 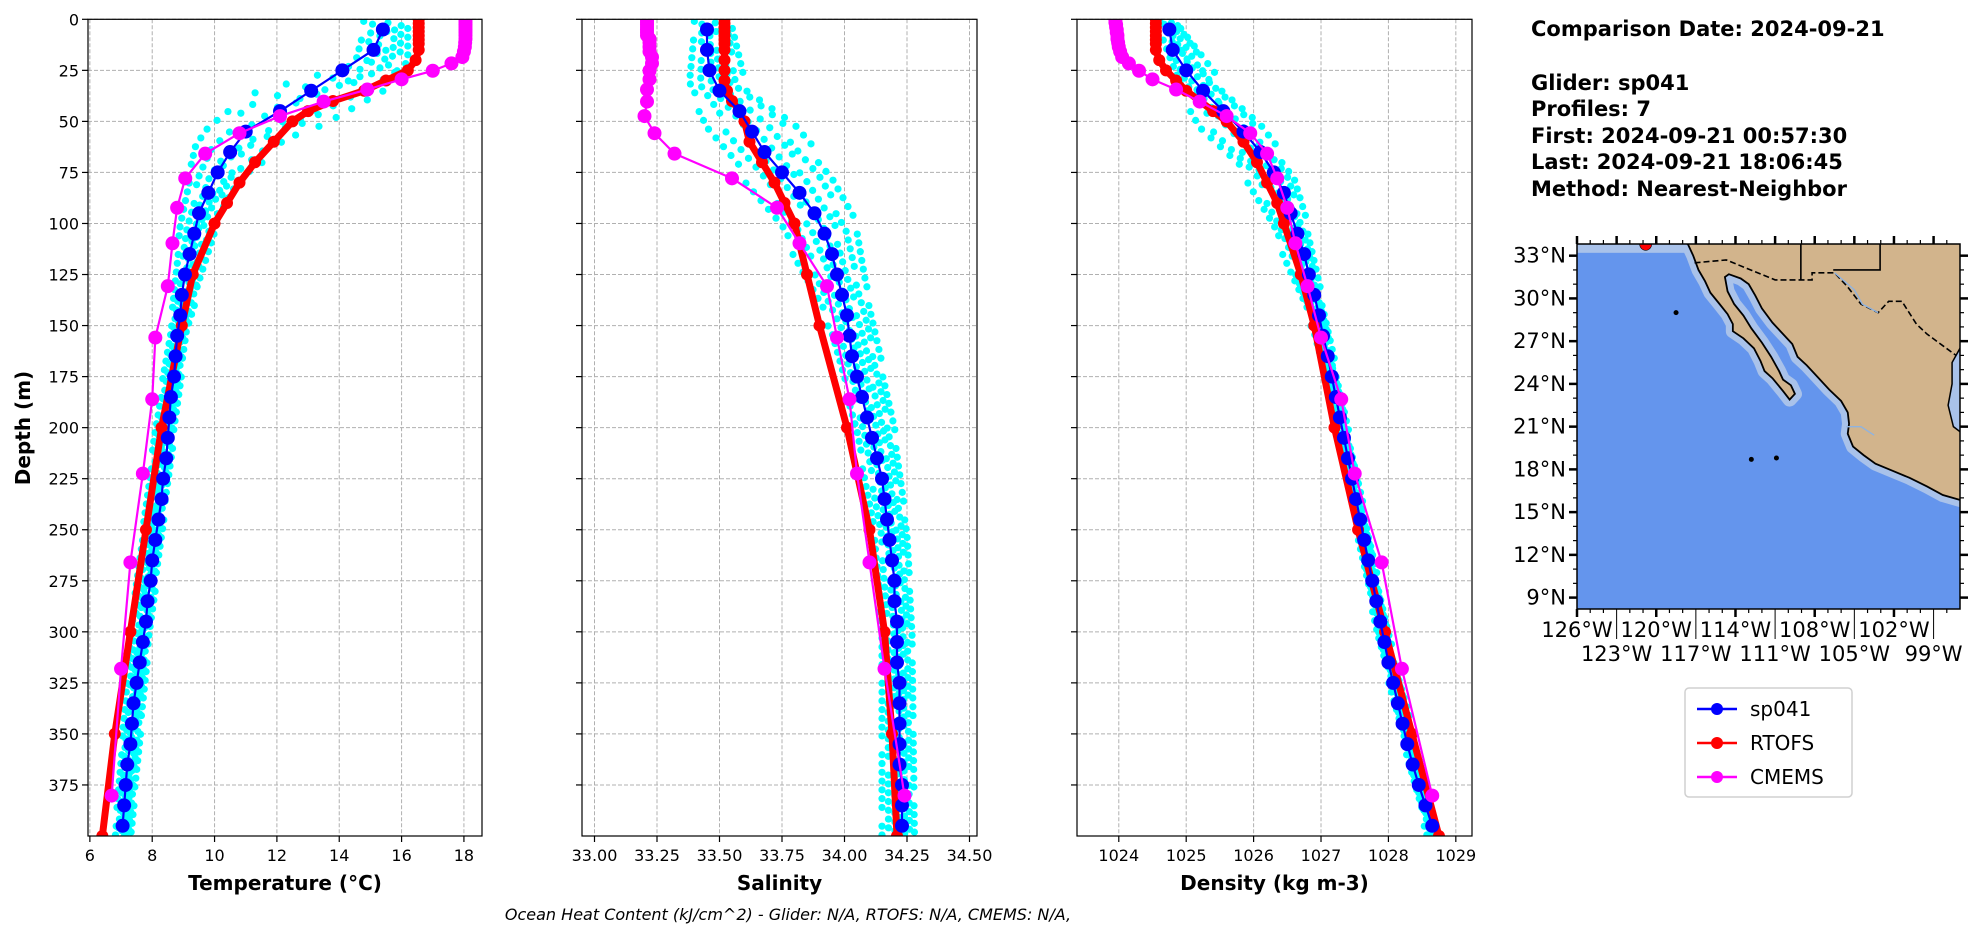 What do you see at coordinates (1717, 777) in the screenshot?
I see `legend-marker-cmems` at bounding box center [1717, 777].